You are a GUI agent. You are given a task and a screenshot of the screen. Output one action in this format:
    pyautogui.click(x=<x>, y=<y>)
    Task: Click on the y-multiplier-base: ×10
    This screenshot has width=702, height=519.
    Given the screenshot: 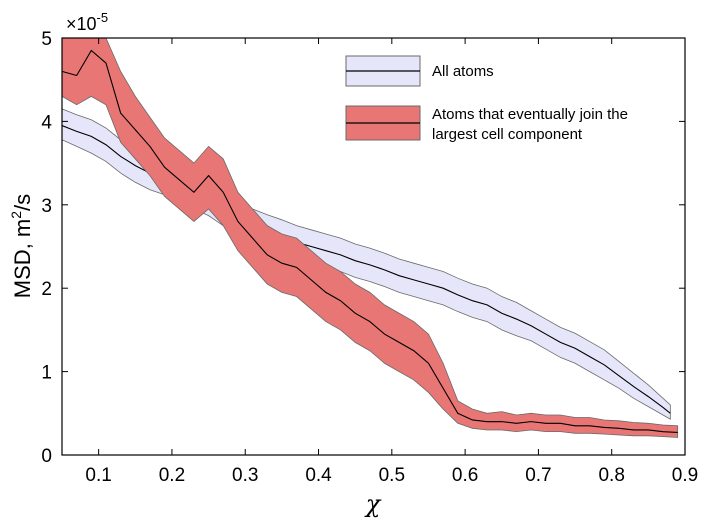 What is the action you would take?
    pyautogui.click(x=81, y=24)
    